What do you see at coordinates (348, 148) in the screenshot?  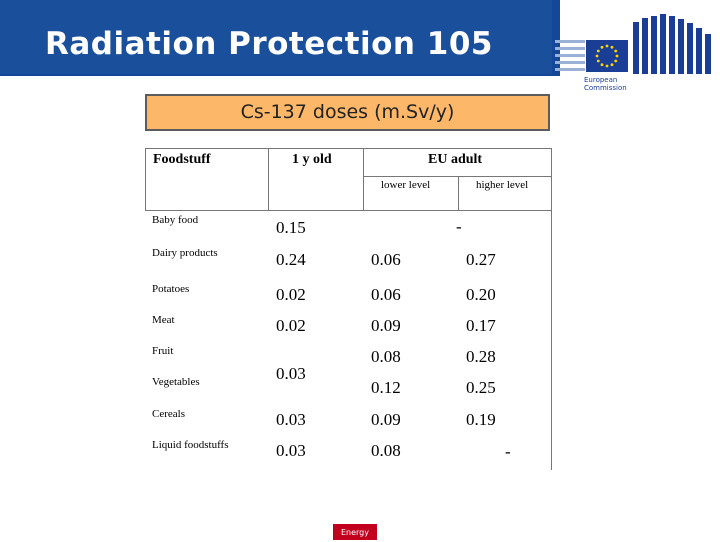 I see `table-top-border` at bounding box center [348, 148].